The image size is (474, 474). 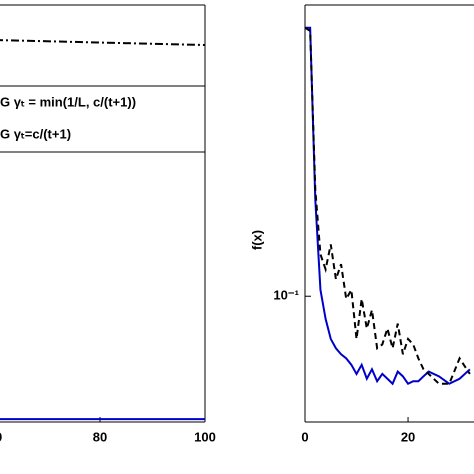 What do you see at coordinates (205, 436) in the screenshot?
I see `x-tick-label: 100` at bounding box center [205, 436].